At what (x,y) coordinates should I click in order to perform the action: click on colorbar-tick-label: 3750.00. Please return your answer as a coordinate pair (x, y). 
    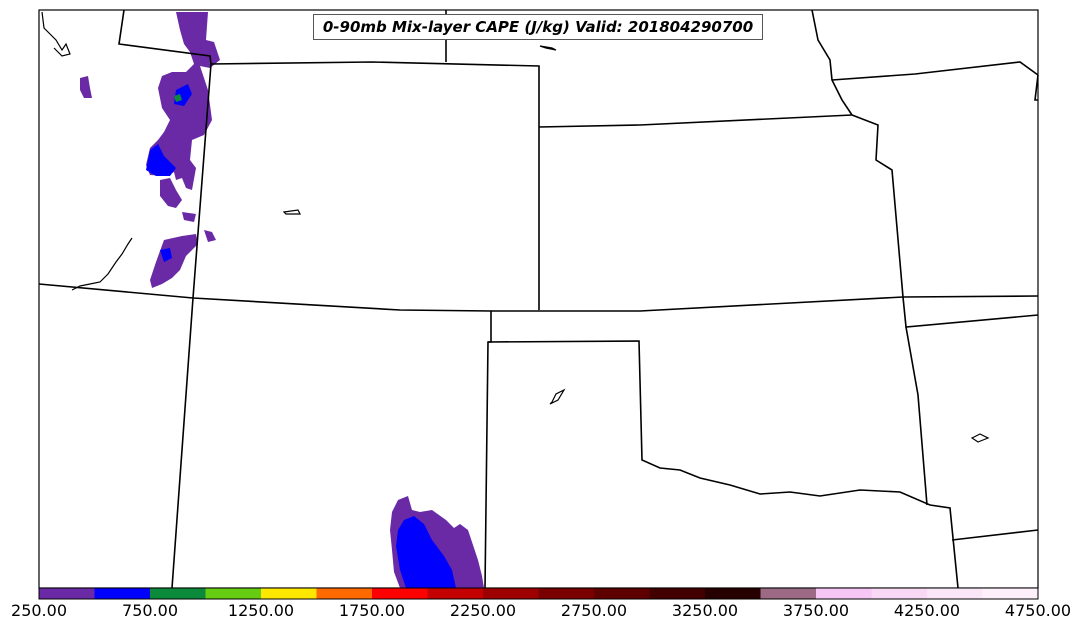
    Looking at the image, I should click on (816, 610).